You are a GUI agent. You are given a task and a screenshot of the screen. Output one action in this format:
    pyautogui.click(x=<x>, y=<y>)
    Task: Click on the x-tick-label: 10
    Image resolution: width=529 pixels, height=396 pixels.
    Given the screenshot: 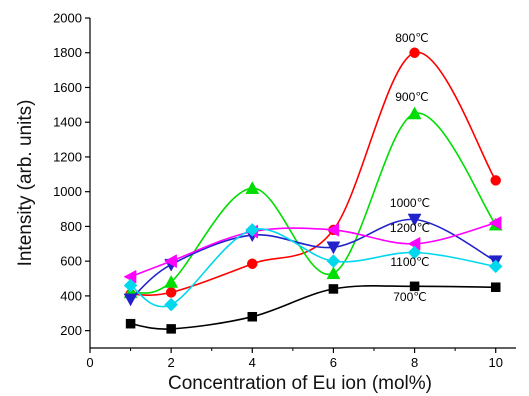 What is the action you would take?
    pyautogui.click(x=495, y=362)
    